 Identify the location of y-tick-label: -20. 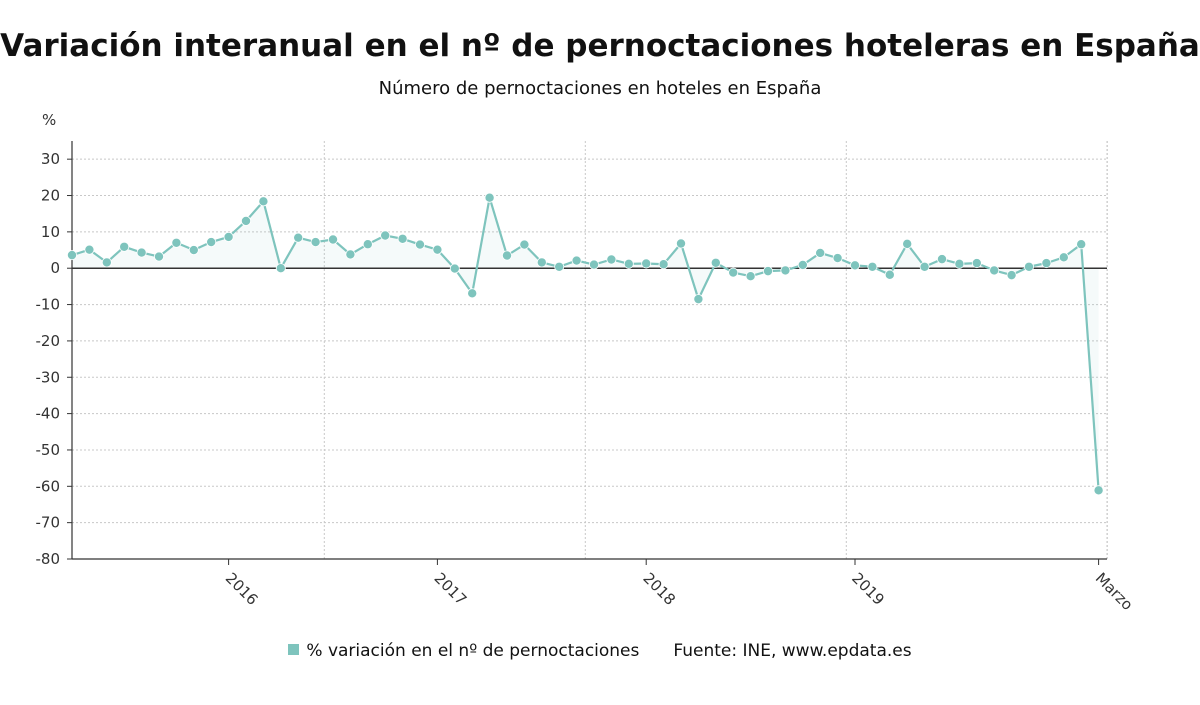
(48, 341).